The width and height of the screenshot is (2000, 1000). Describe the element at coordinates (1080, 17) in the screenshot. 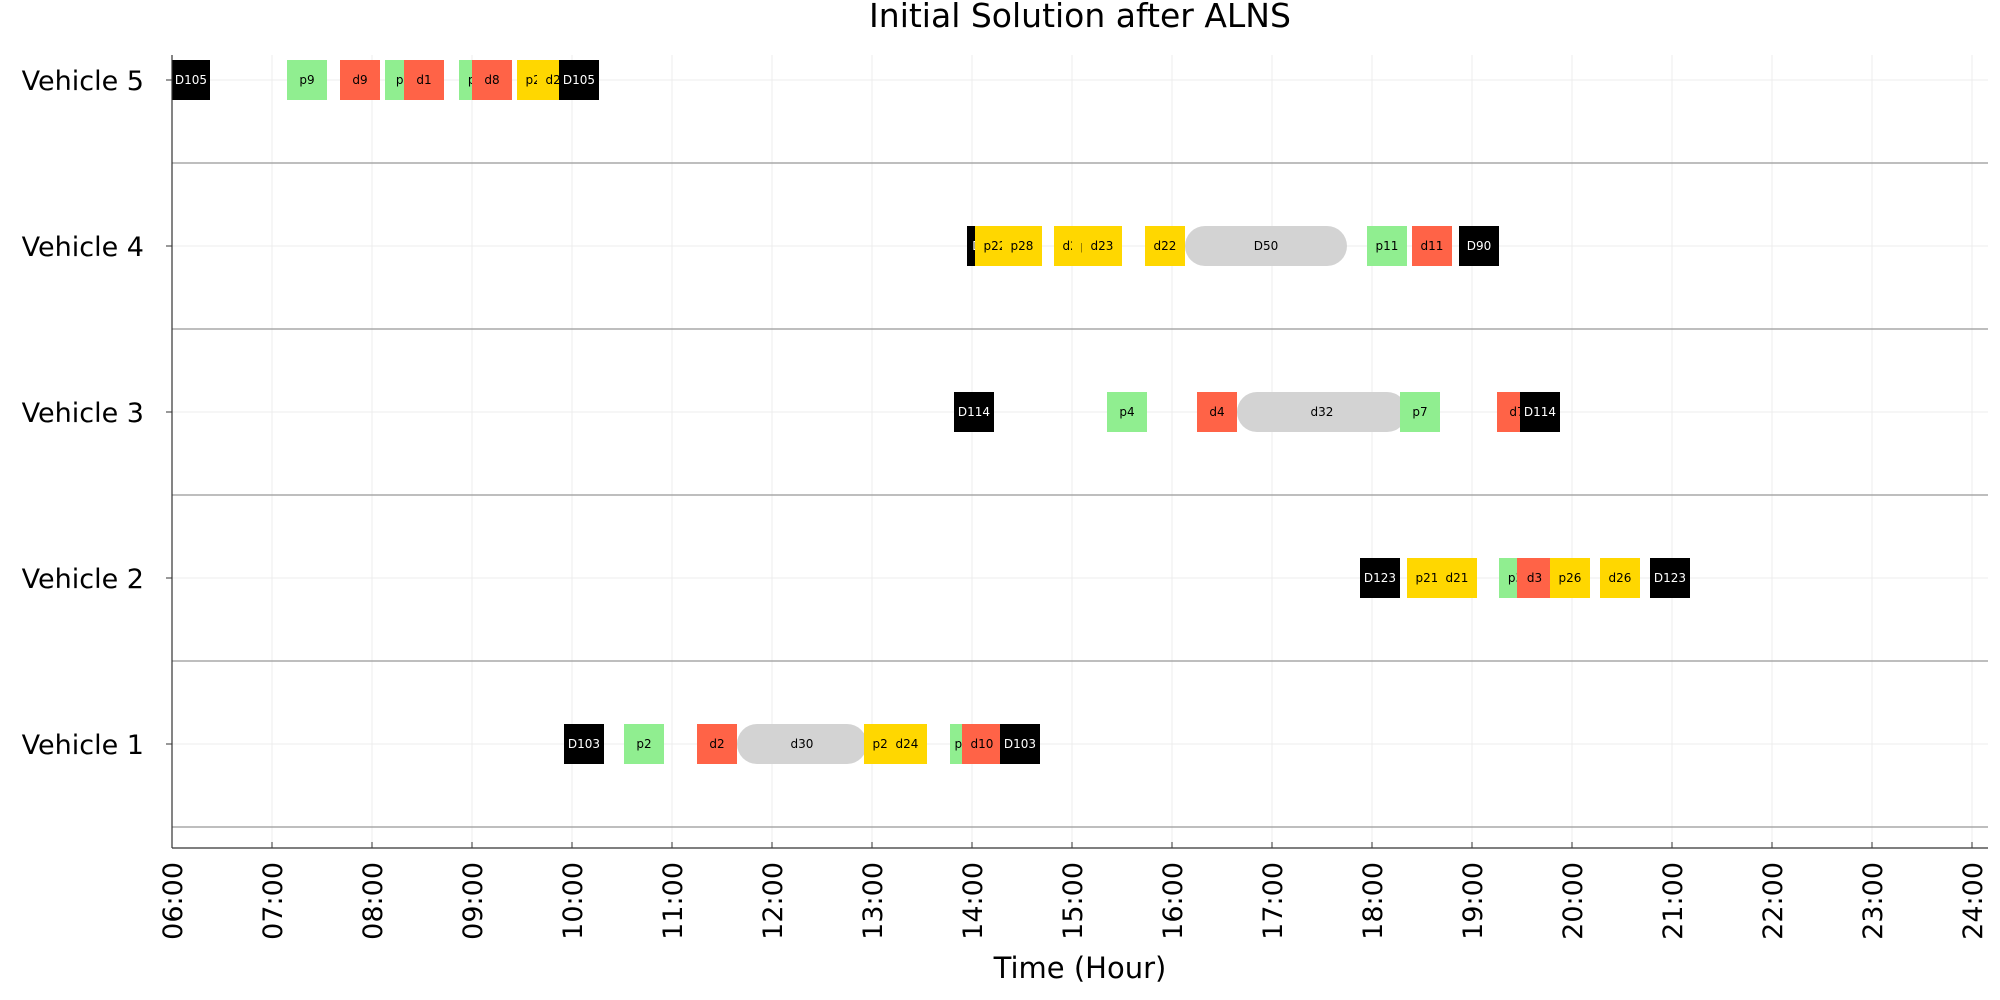

I see `chart-title: Initial Solution after ALNS` at that location.